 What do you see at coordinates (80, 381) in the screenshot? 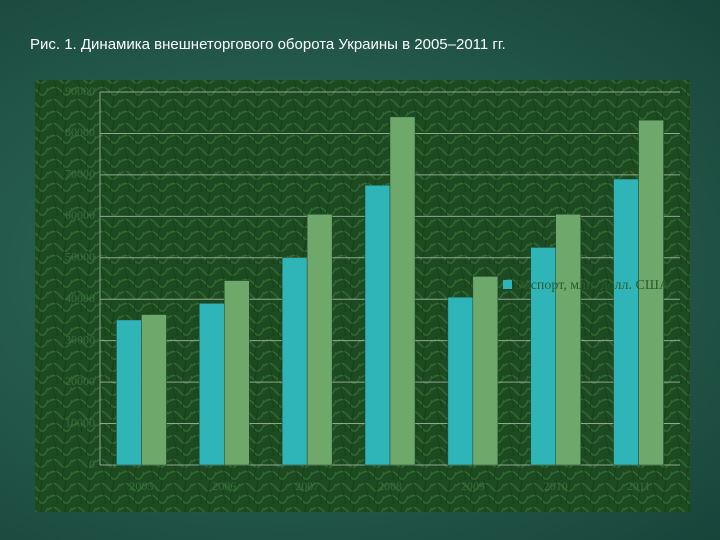
I see `y-tick-label: 20000` at bounding box center [80, 381].